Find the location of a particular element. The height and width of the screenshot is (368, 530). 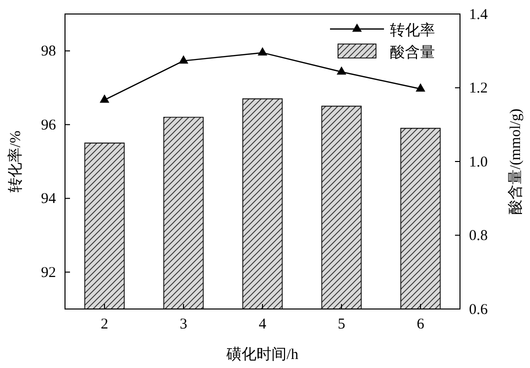

legend-label: 转化率 is located at coordinates (412, 30).